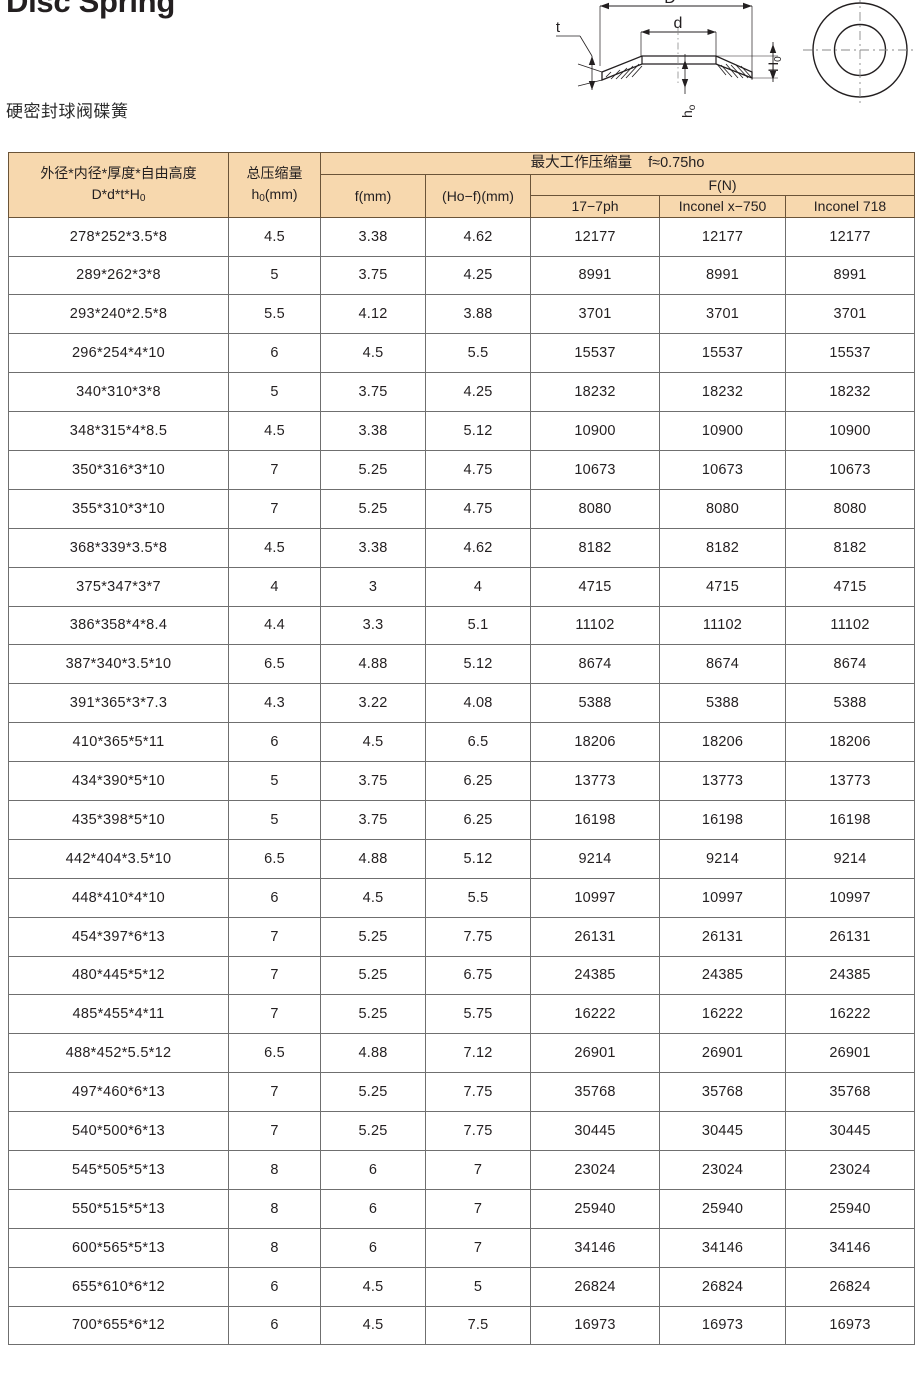 Image resolution: width=922 pixels, height=1389 pixels. I want to click on table-row: 700*655*6*12 6 4.5 7.5 16973 16973 16973, so click(462, 1325).